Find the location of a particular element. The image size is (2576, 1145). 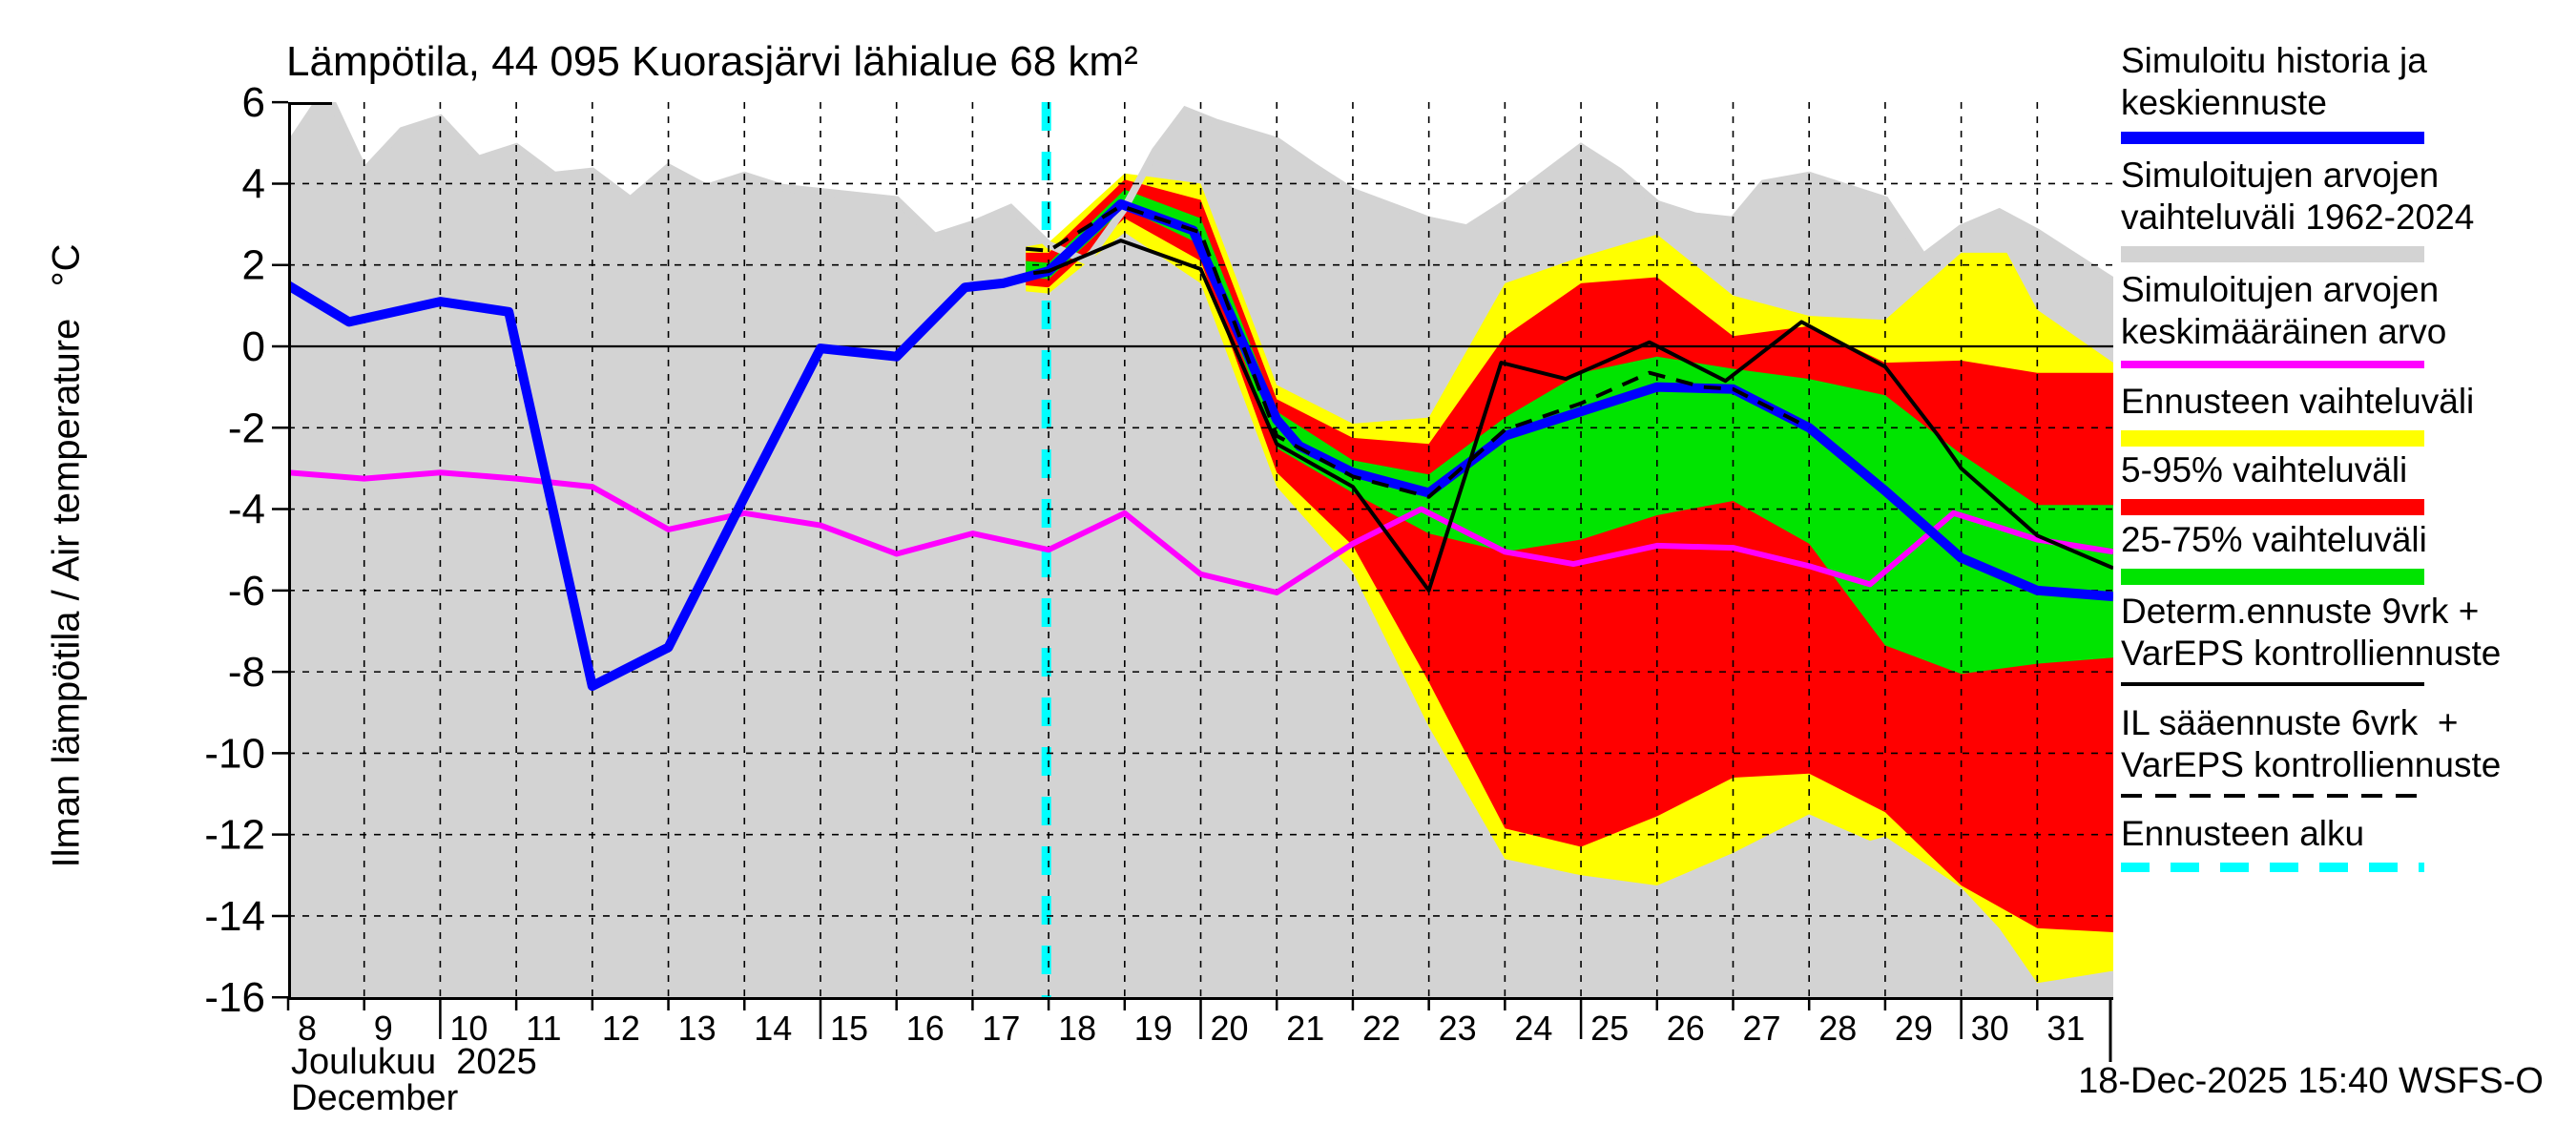

x-tick-label-20: 20 is located at coordinates (1230, 1029).